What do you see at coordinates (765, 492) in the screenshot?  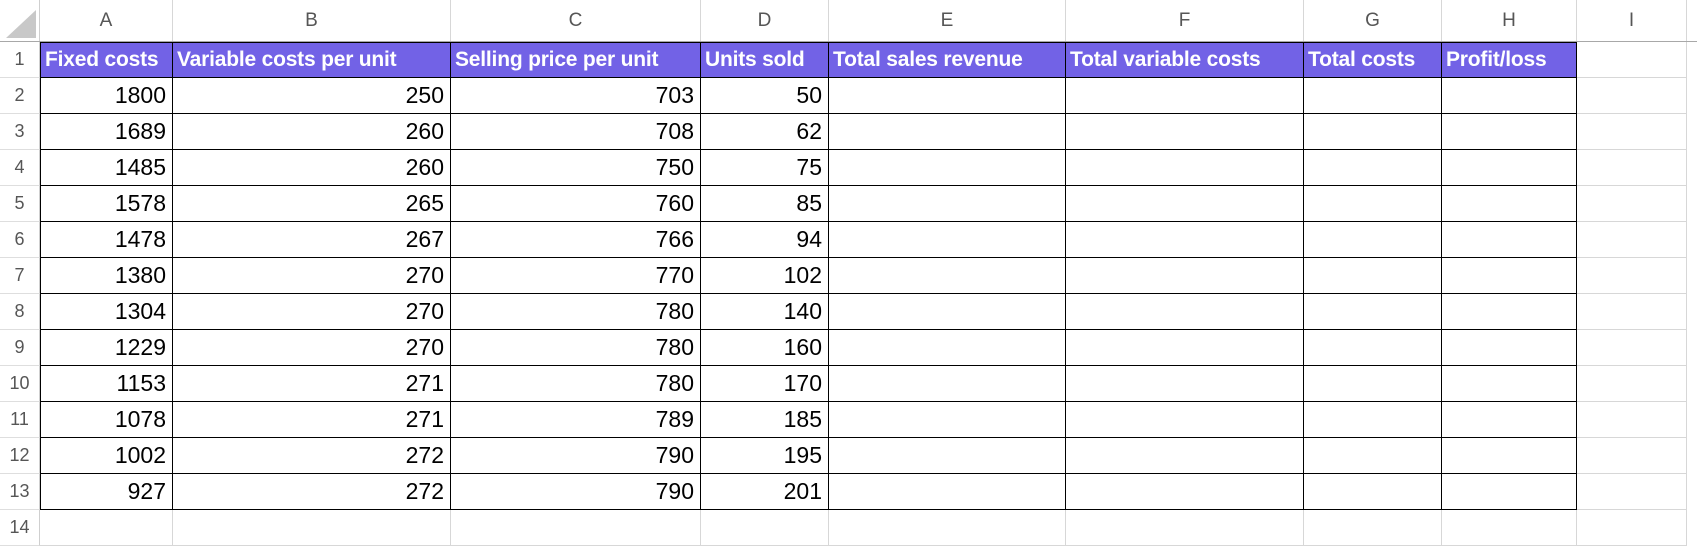 I see `cell-D13: 201` at bounding box center [765, 492].